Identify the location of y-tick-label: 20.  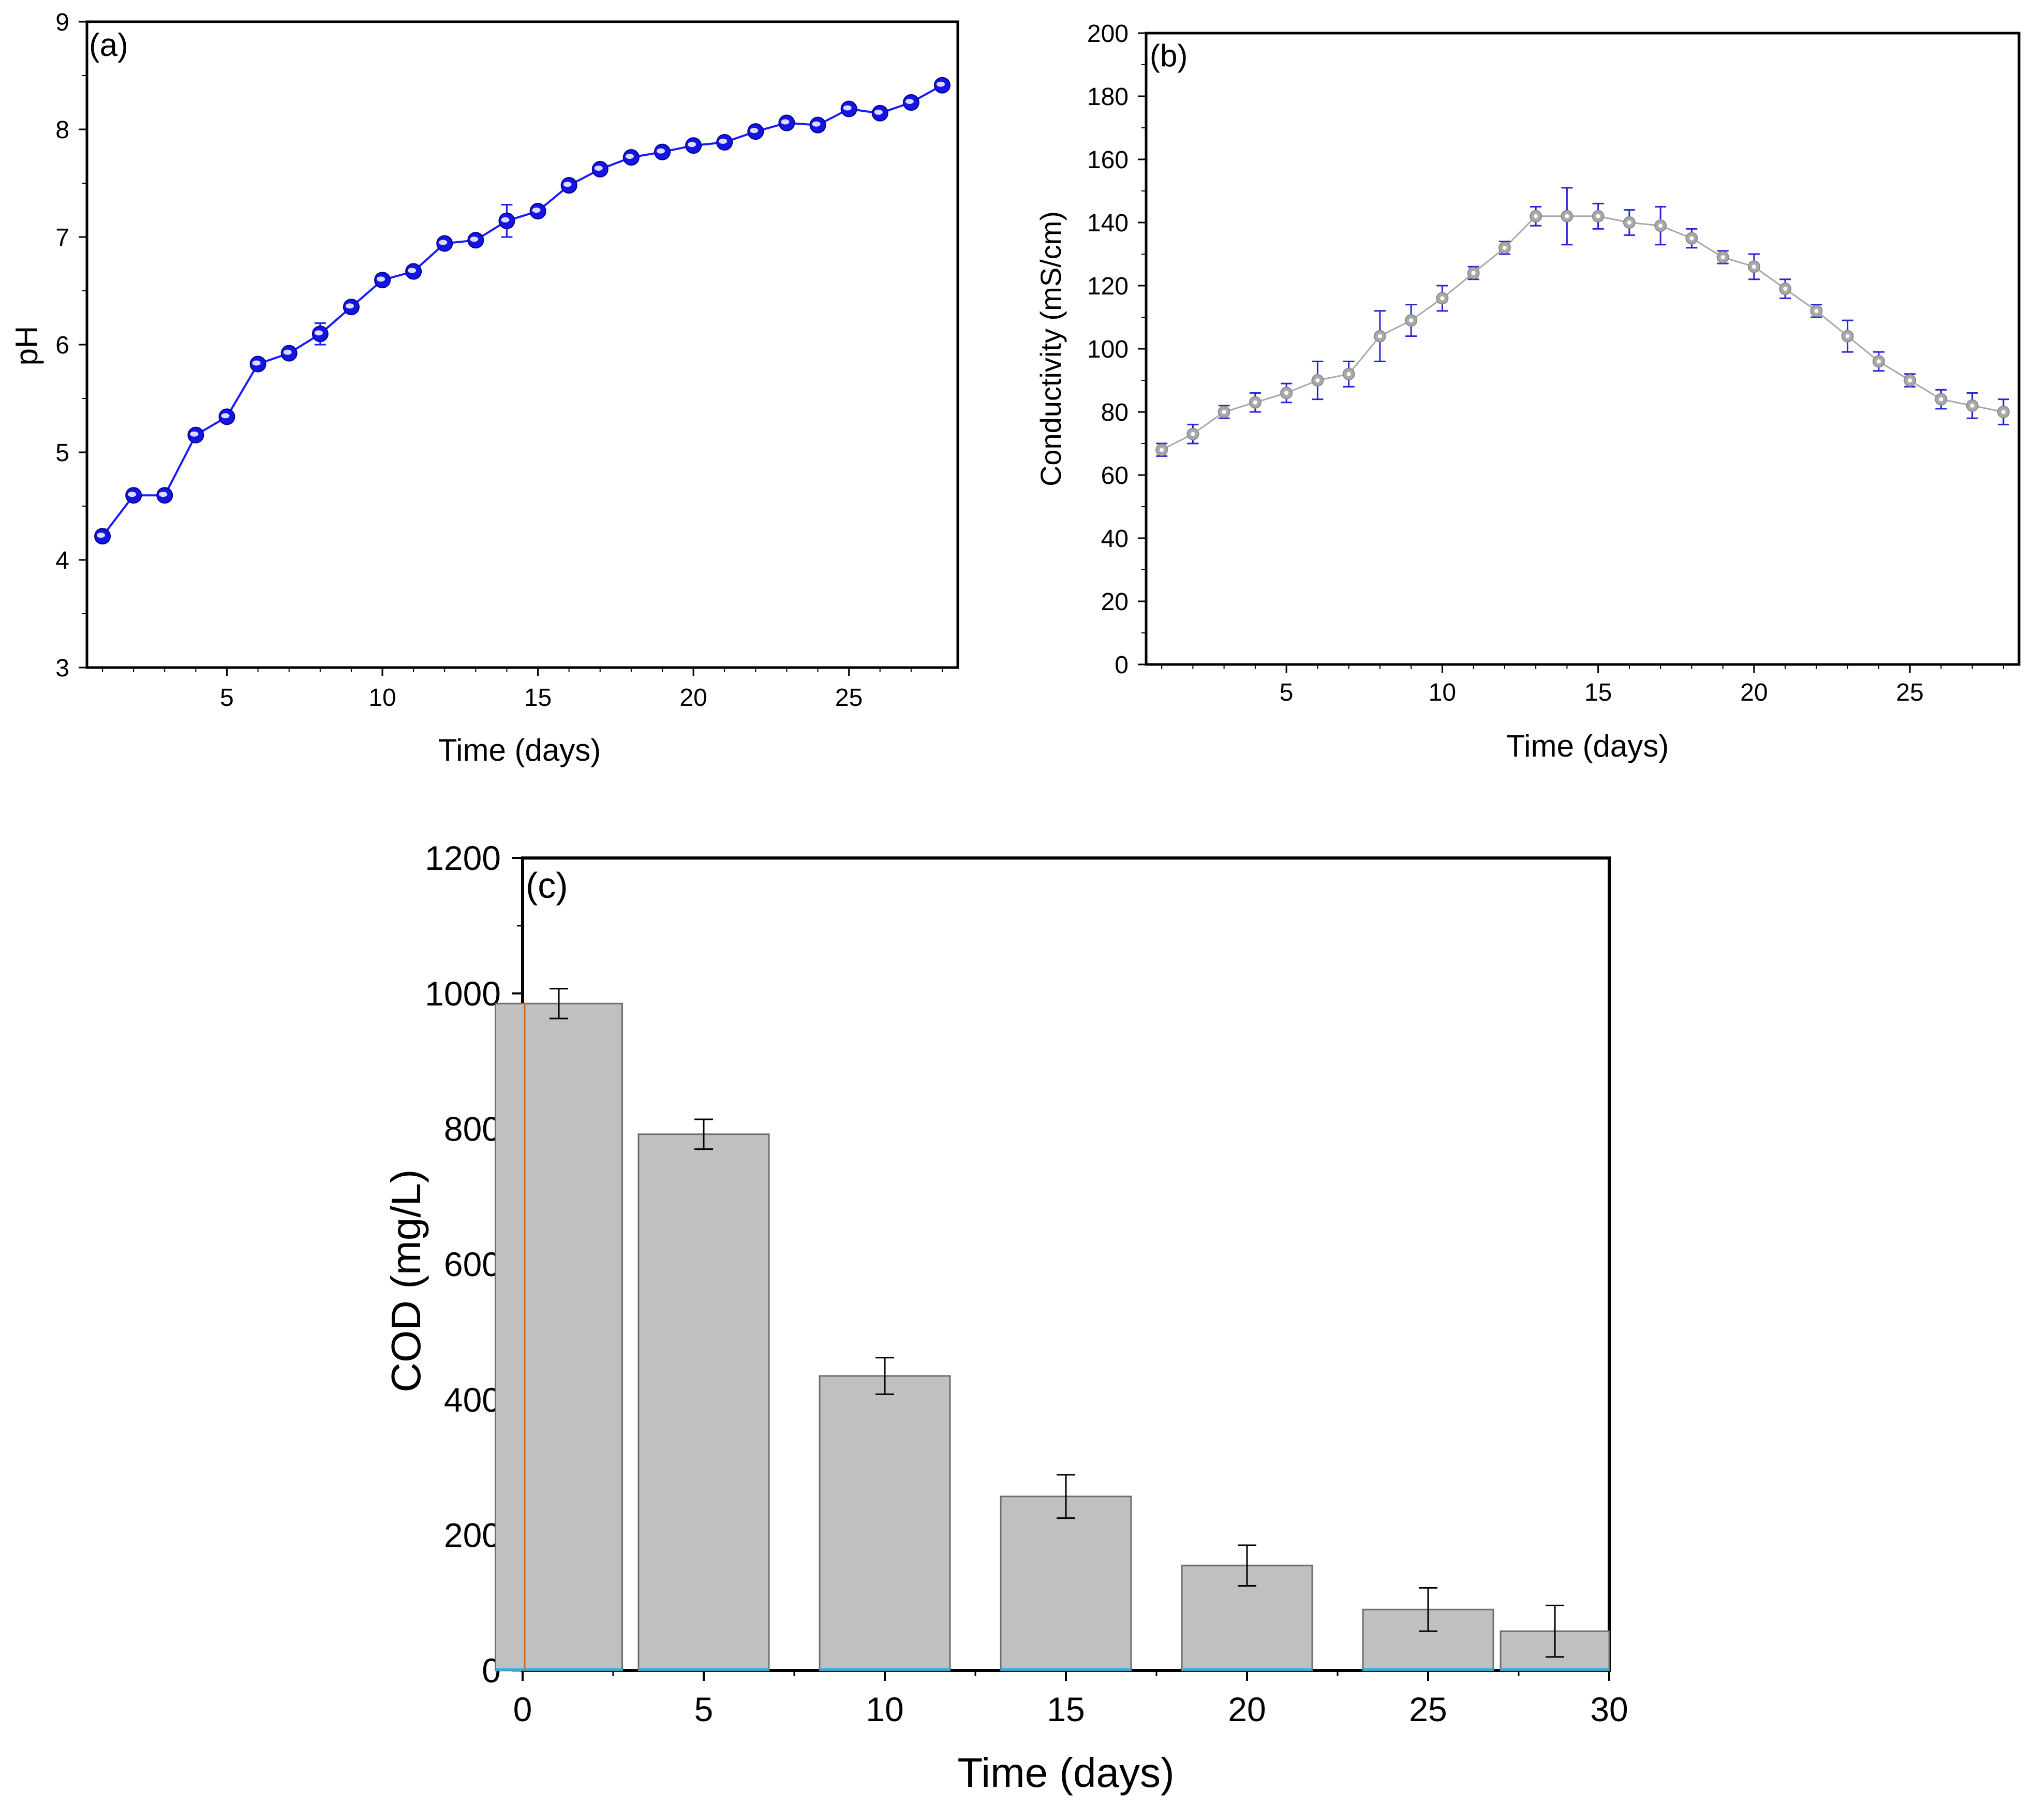
(1115, 602).